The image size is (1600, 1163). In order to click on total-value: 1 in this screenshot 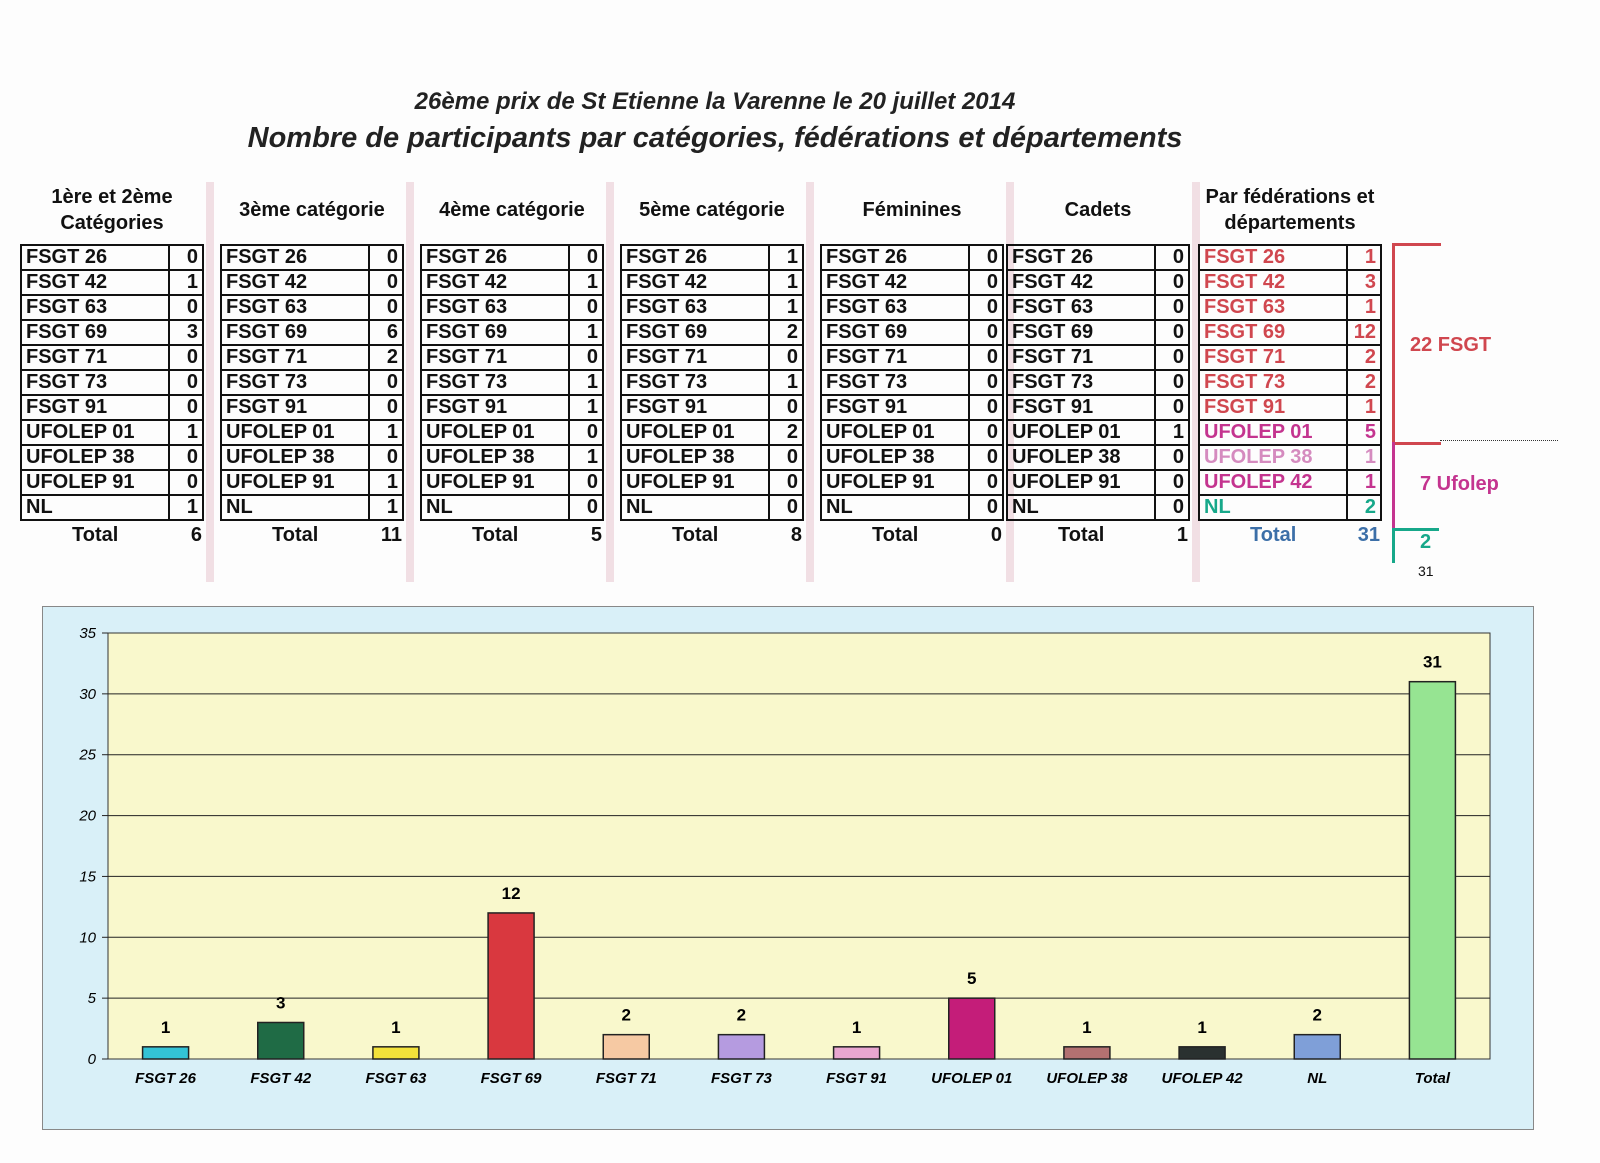, I will do `click(1182, 535)`.